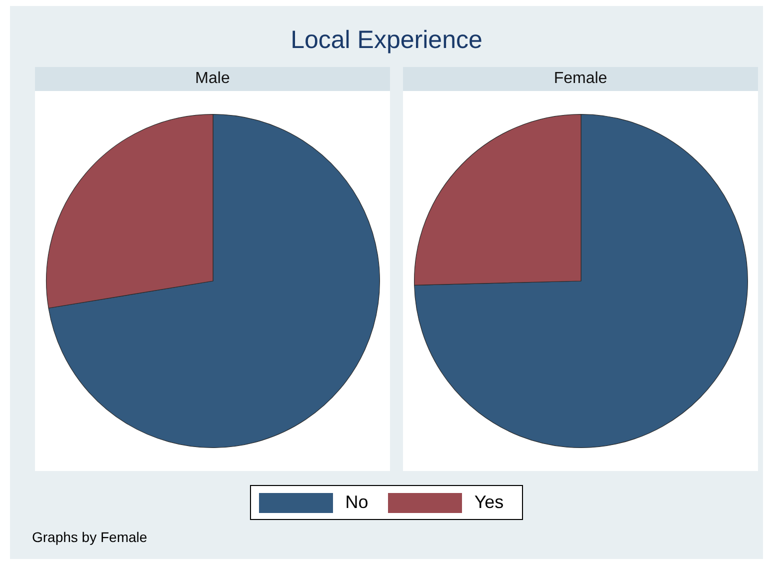  I want to click on legend-label: Yes, so click(489, 502).